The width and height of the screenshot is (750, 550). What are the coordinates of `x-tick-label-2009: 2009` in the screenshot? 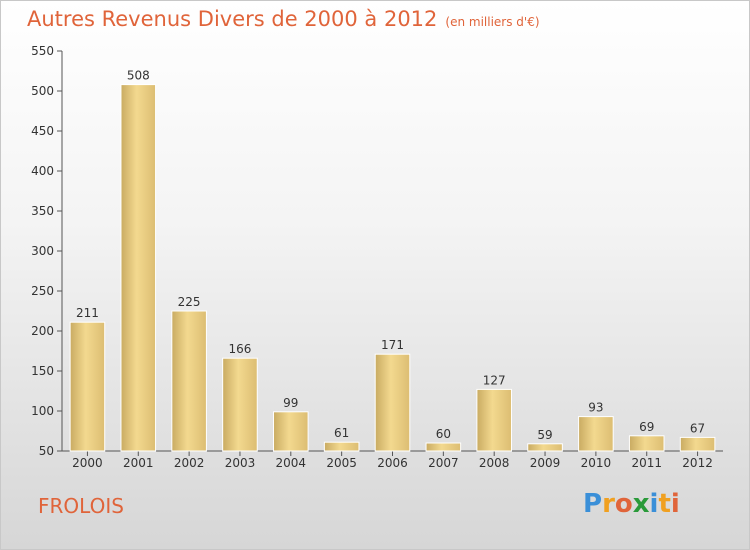 It's located at (545, 463).